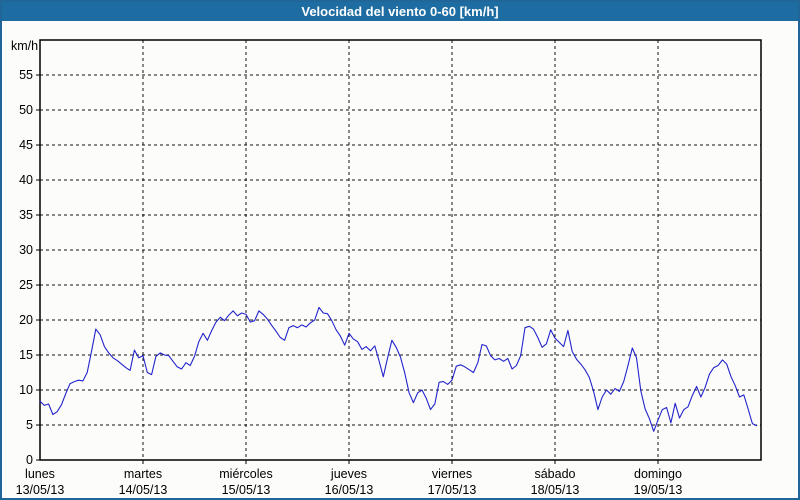  Describe the element at coordinates (348, 474) in the screenshot. I see `day-name-label: jueves` at that location.